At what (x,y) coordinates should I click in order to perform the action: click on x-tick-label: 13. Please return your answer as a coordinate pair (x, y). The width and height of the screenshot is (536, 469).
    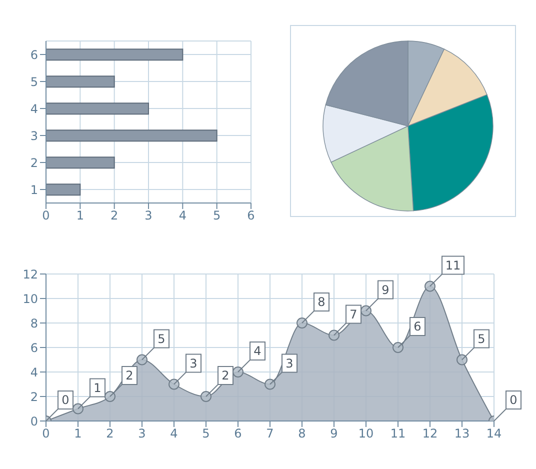
    Looking at the image, I should click on (462, 433).